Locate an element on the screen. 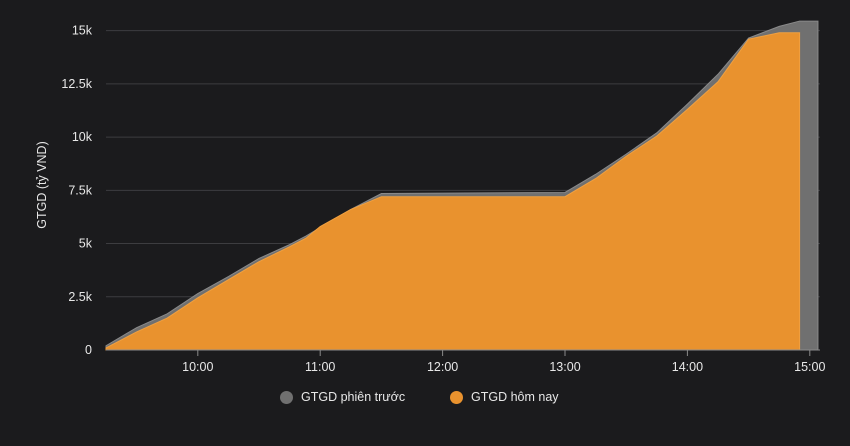  legend-marker-previous-session is located at coordinates (286, 397).